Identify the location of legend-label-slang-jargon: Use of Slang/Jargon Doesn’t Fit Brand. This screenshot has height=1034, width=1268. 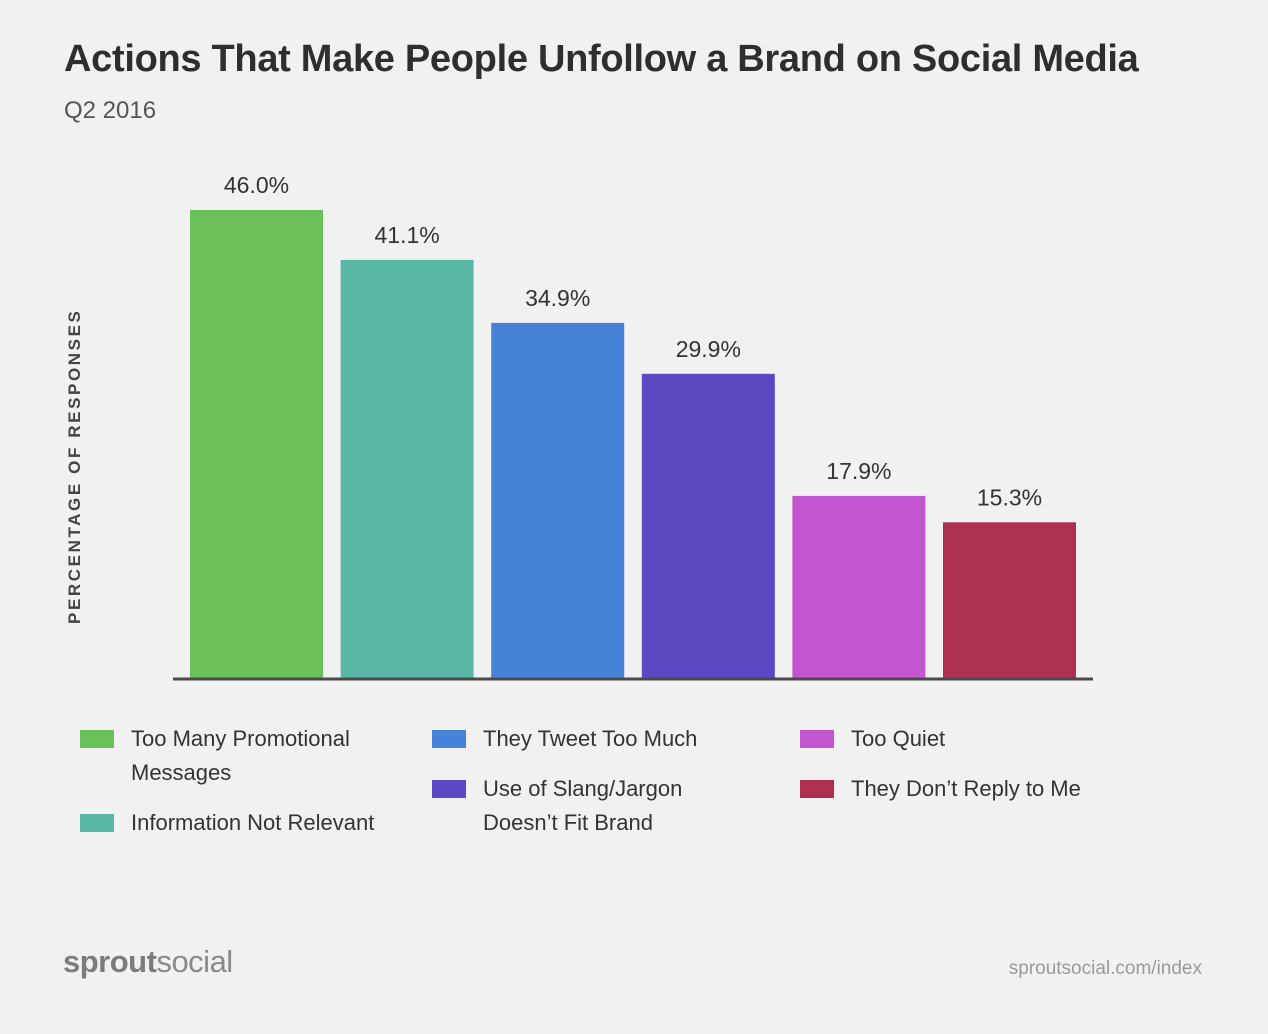
(583, 805).